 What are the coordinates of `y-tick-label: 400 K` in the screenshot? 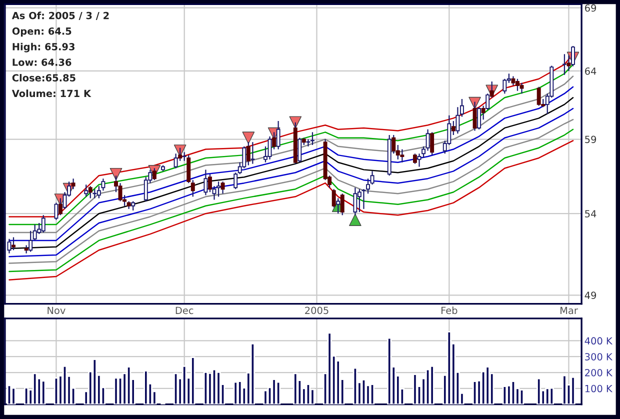 It's located at (598, 341).